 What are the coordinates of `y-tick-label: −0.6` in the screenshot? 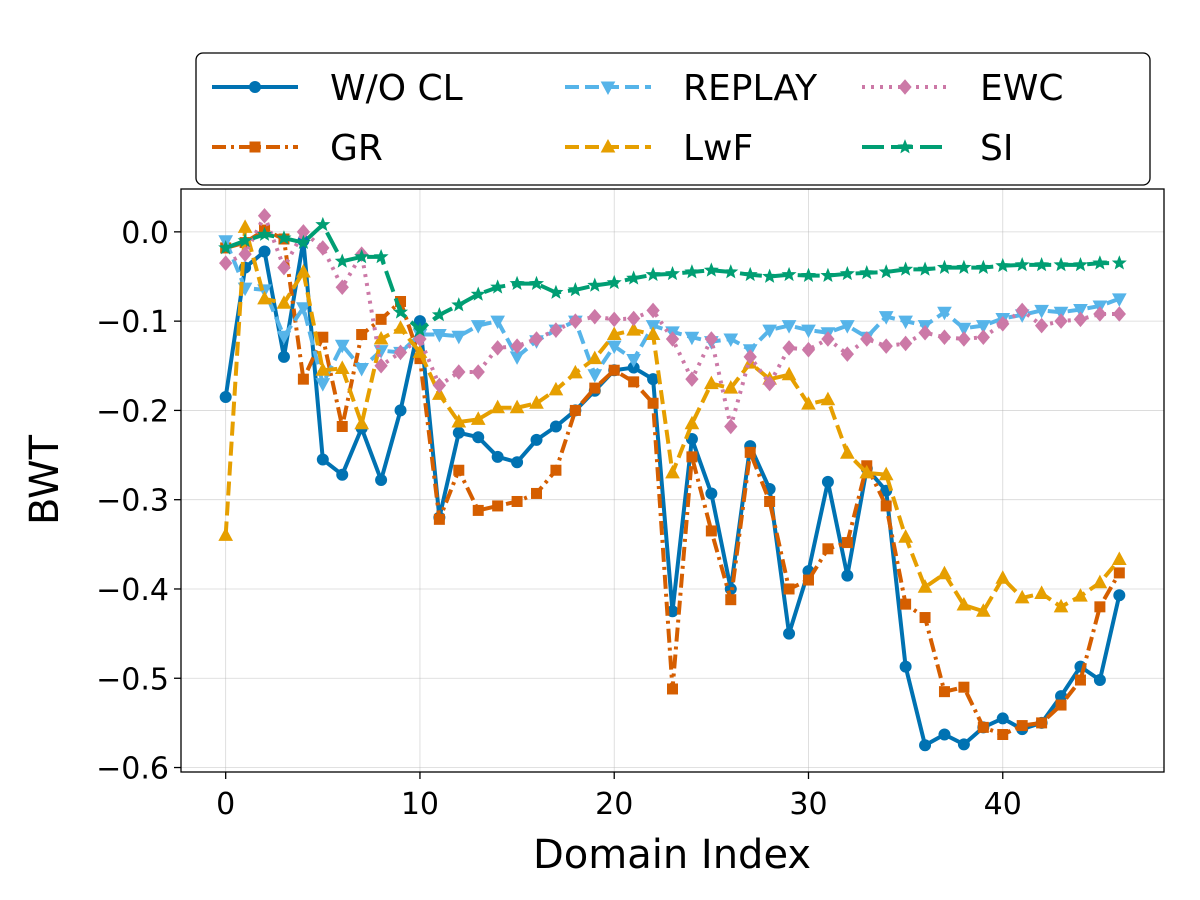 It's located at (132, 769).